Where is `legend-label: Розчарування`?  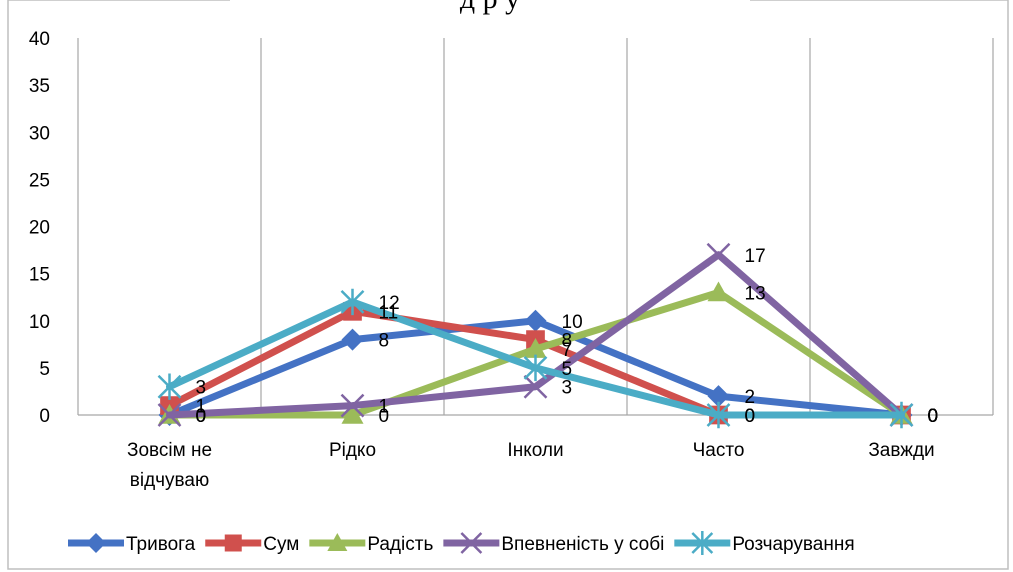
legend-label: Розчарування is located at coordinates (793, 544).